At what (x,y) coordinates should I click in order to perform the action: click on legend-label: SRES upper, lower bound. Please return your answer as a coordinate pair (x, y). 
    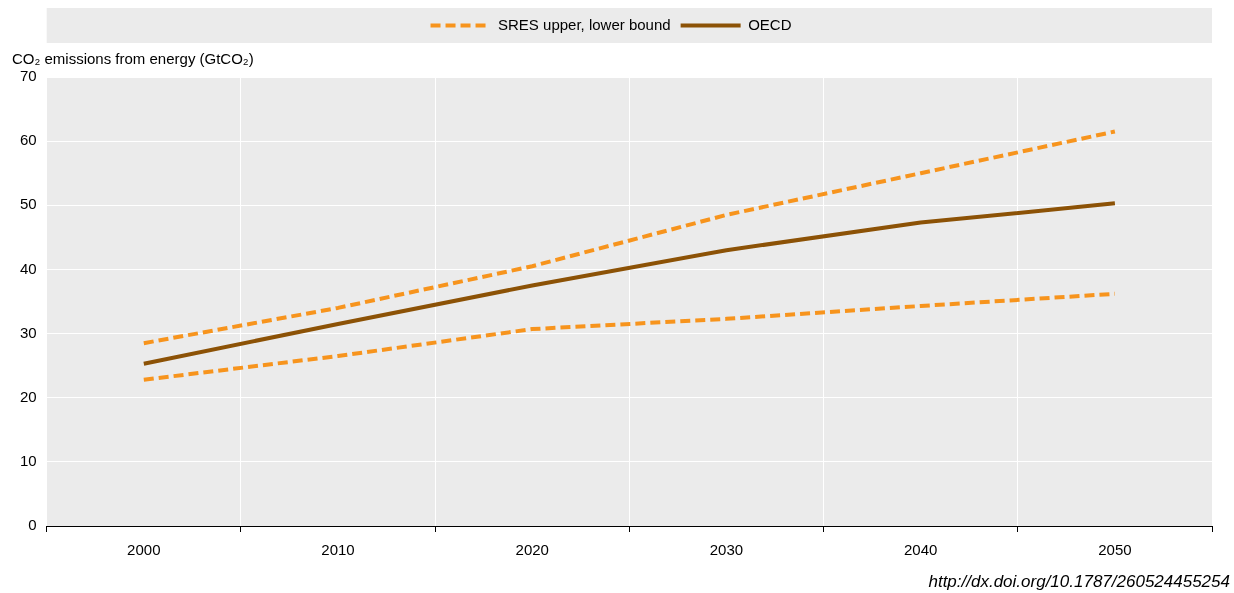
    Looking at the image, I should click on (584, 24).